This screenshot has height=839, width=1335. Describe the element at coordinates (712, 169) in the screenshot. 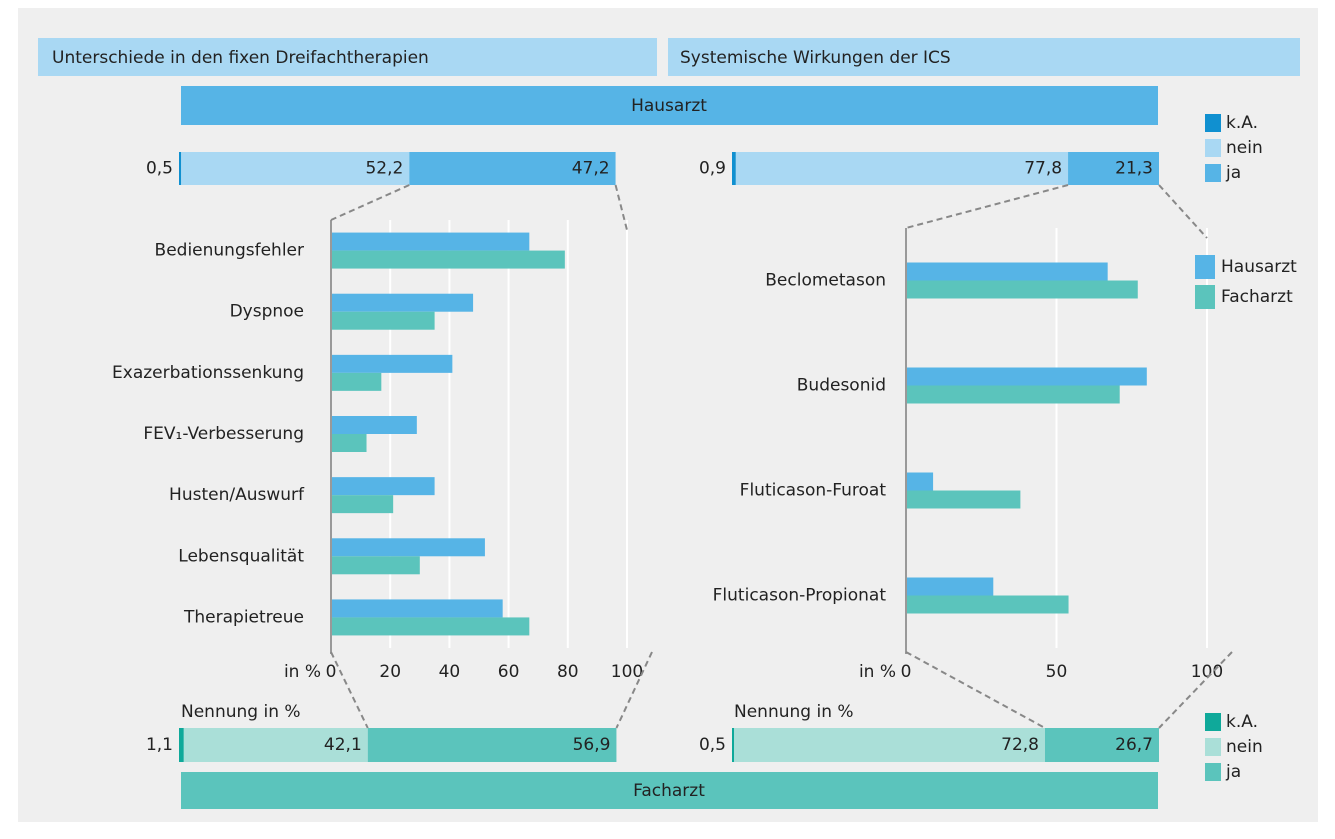

I see `value-label: 0,9` at that location.